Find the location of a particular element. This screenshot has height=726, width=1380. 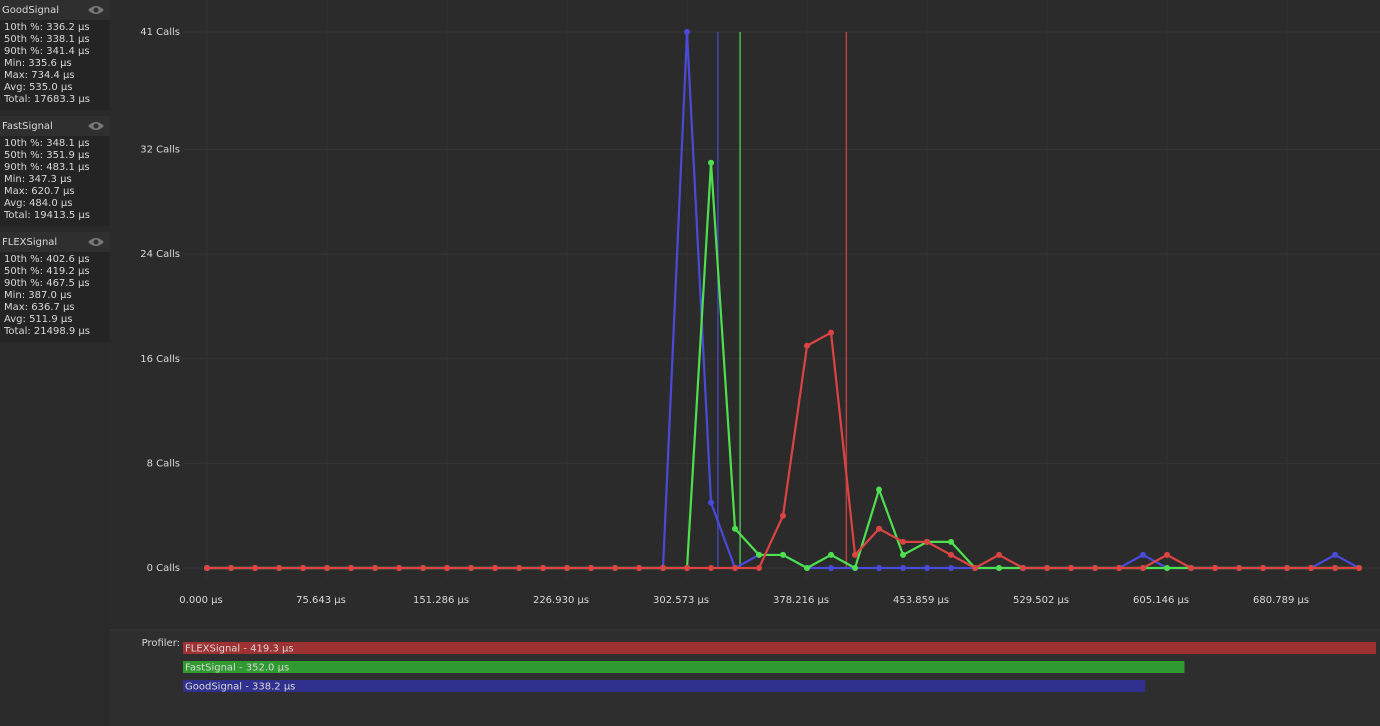

stat-line: Max: 620.7 µs is located at coordinates (39, 191).